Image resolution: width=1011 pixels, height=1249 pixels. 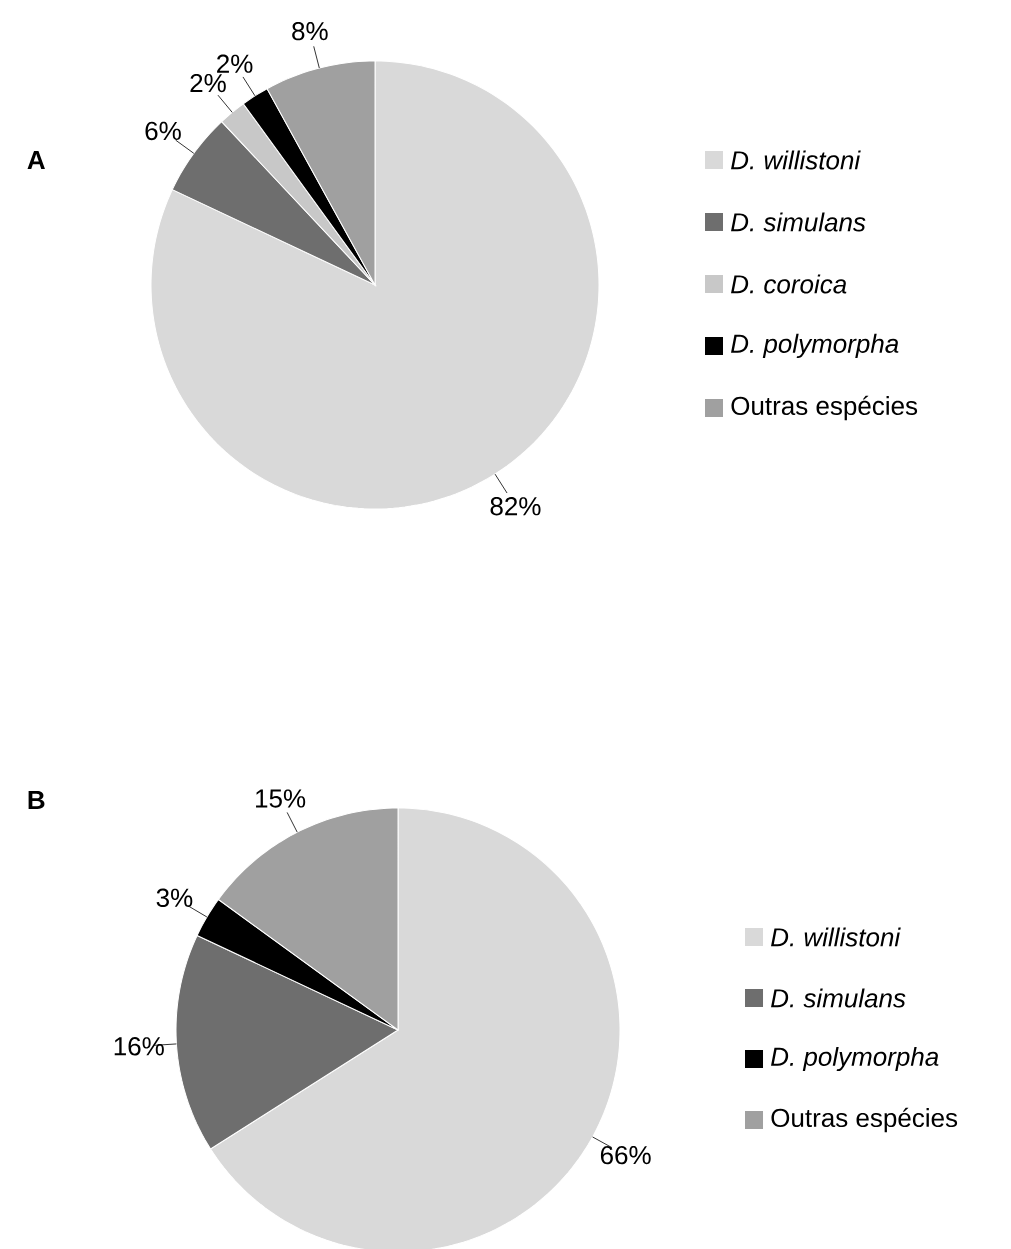 What do you see at coordinates (139, 1046) in the screenshot?
I see `data-label: 16%` at bounding box center [139, 1046].